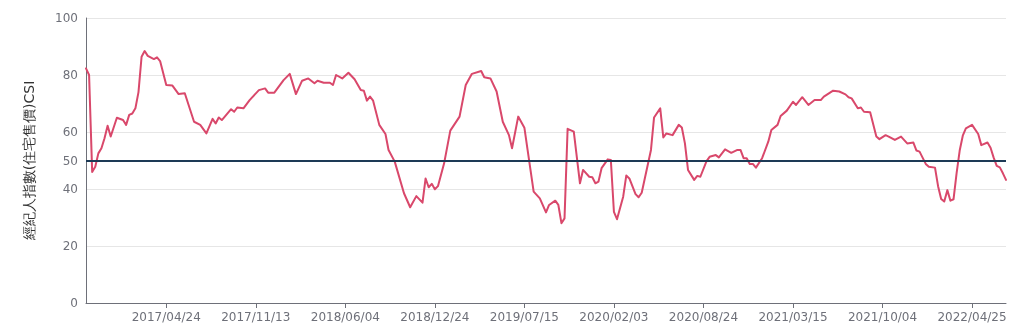 The width and height of the screenshot is (1028, 334). I want to click on x-tick-label: 2018/12/24, so click(435, 317).